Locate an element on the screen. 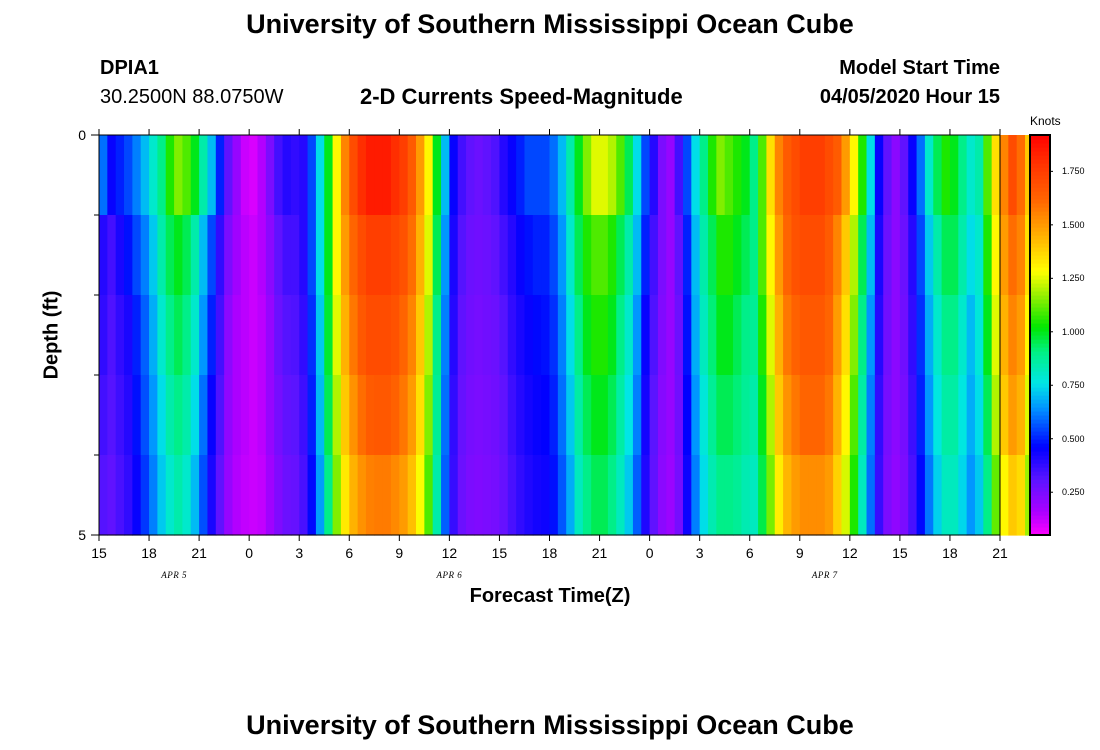  model-start-label: Model Start Time is located at coordinates (919, 68).